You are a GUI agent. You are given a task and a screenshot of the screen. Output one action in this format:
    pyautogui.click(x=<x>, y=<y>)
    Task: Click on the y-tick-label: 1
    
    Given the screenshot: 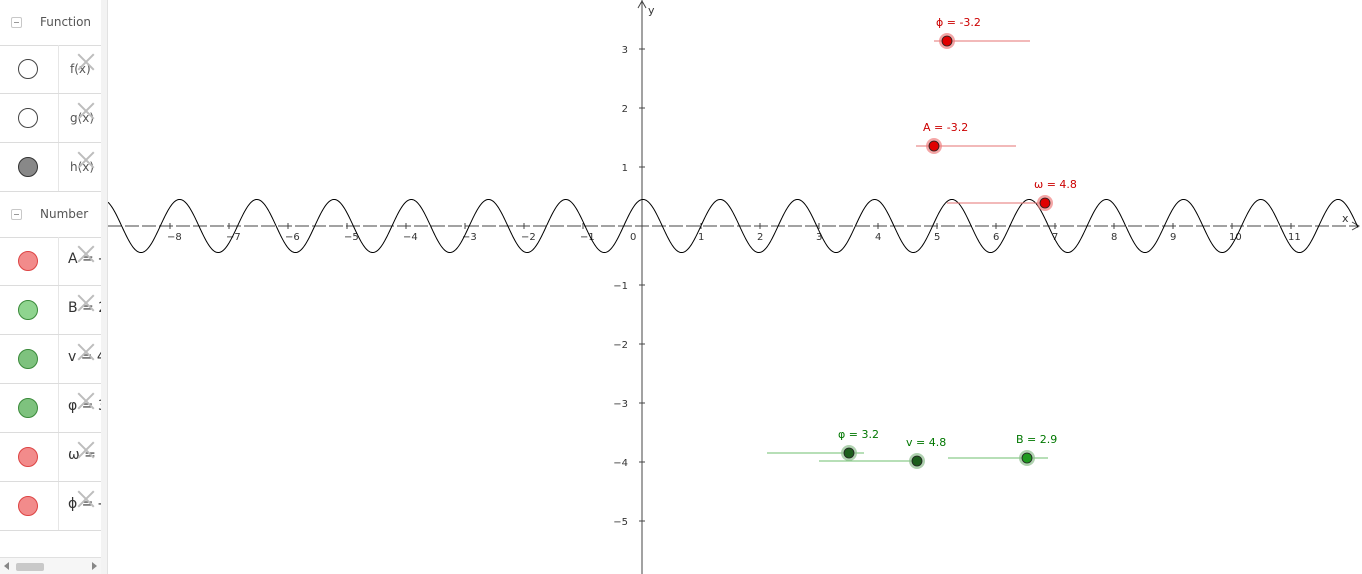 What is the action you would take?
    pyautogui.click(x=625, y=168)
    